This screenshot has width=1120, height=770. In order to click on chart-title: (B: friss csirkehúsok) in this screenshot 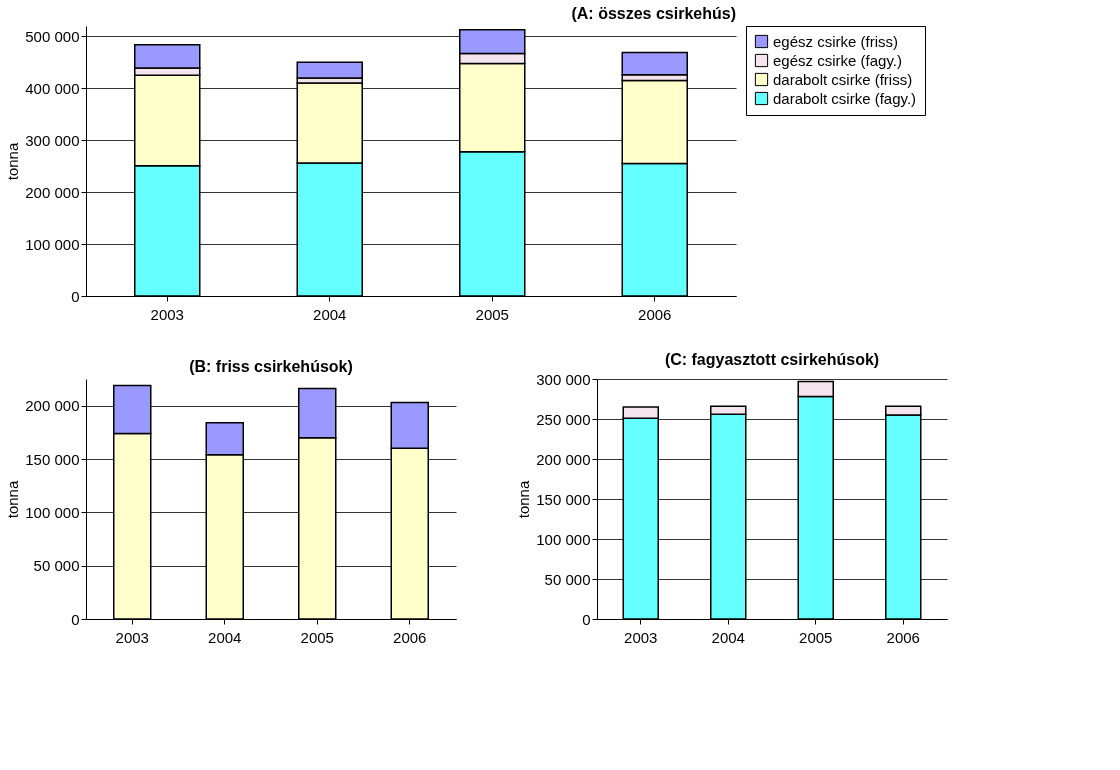, I will do `click(271, 366)`.